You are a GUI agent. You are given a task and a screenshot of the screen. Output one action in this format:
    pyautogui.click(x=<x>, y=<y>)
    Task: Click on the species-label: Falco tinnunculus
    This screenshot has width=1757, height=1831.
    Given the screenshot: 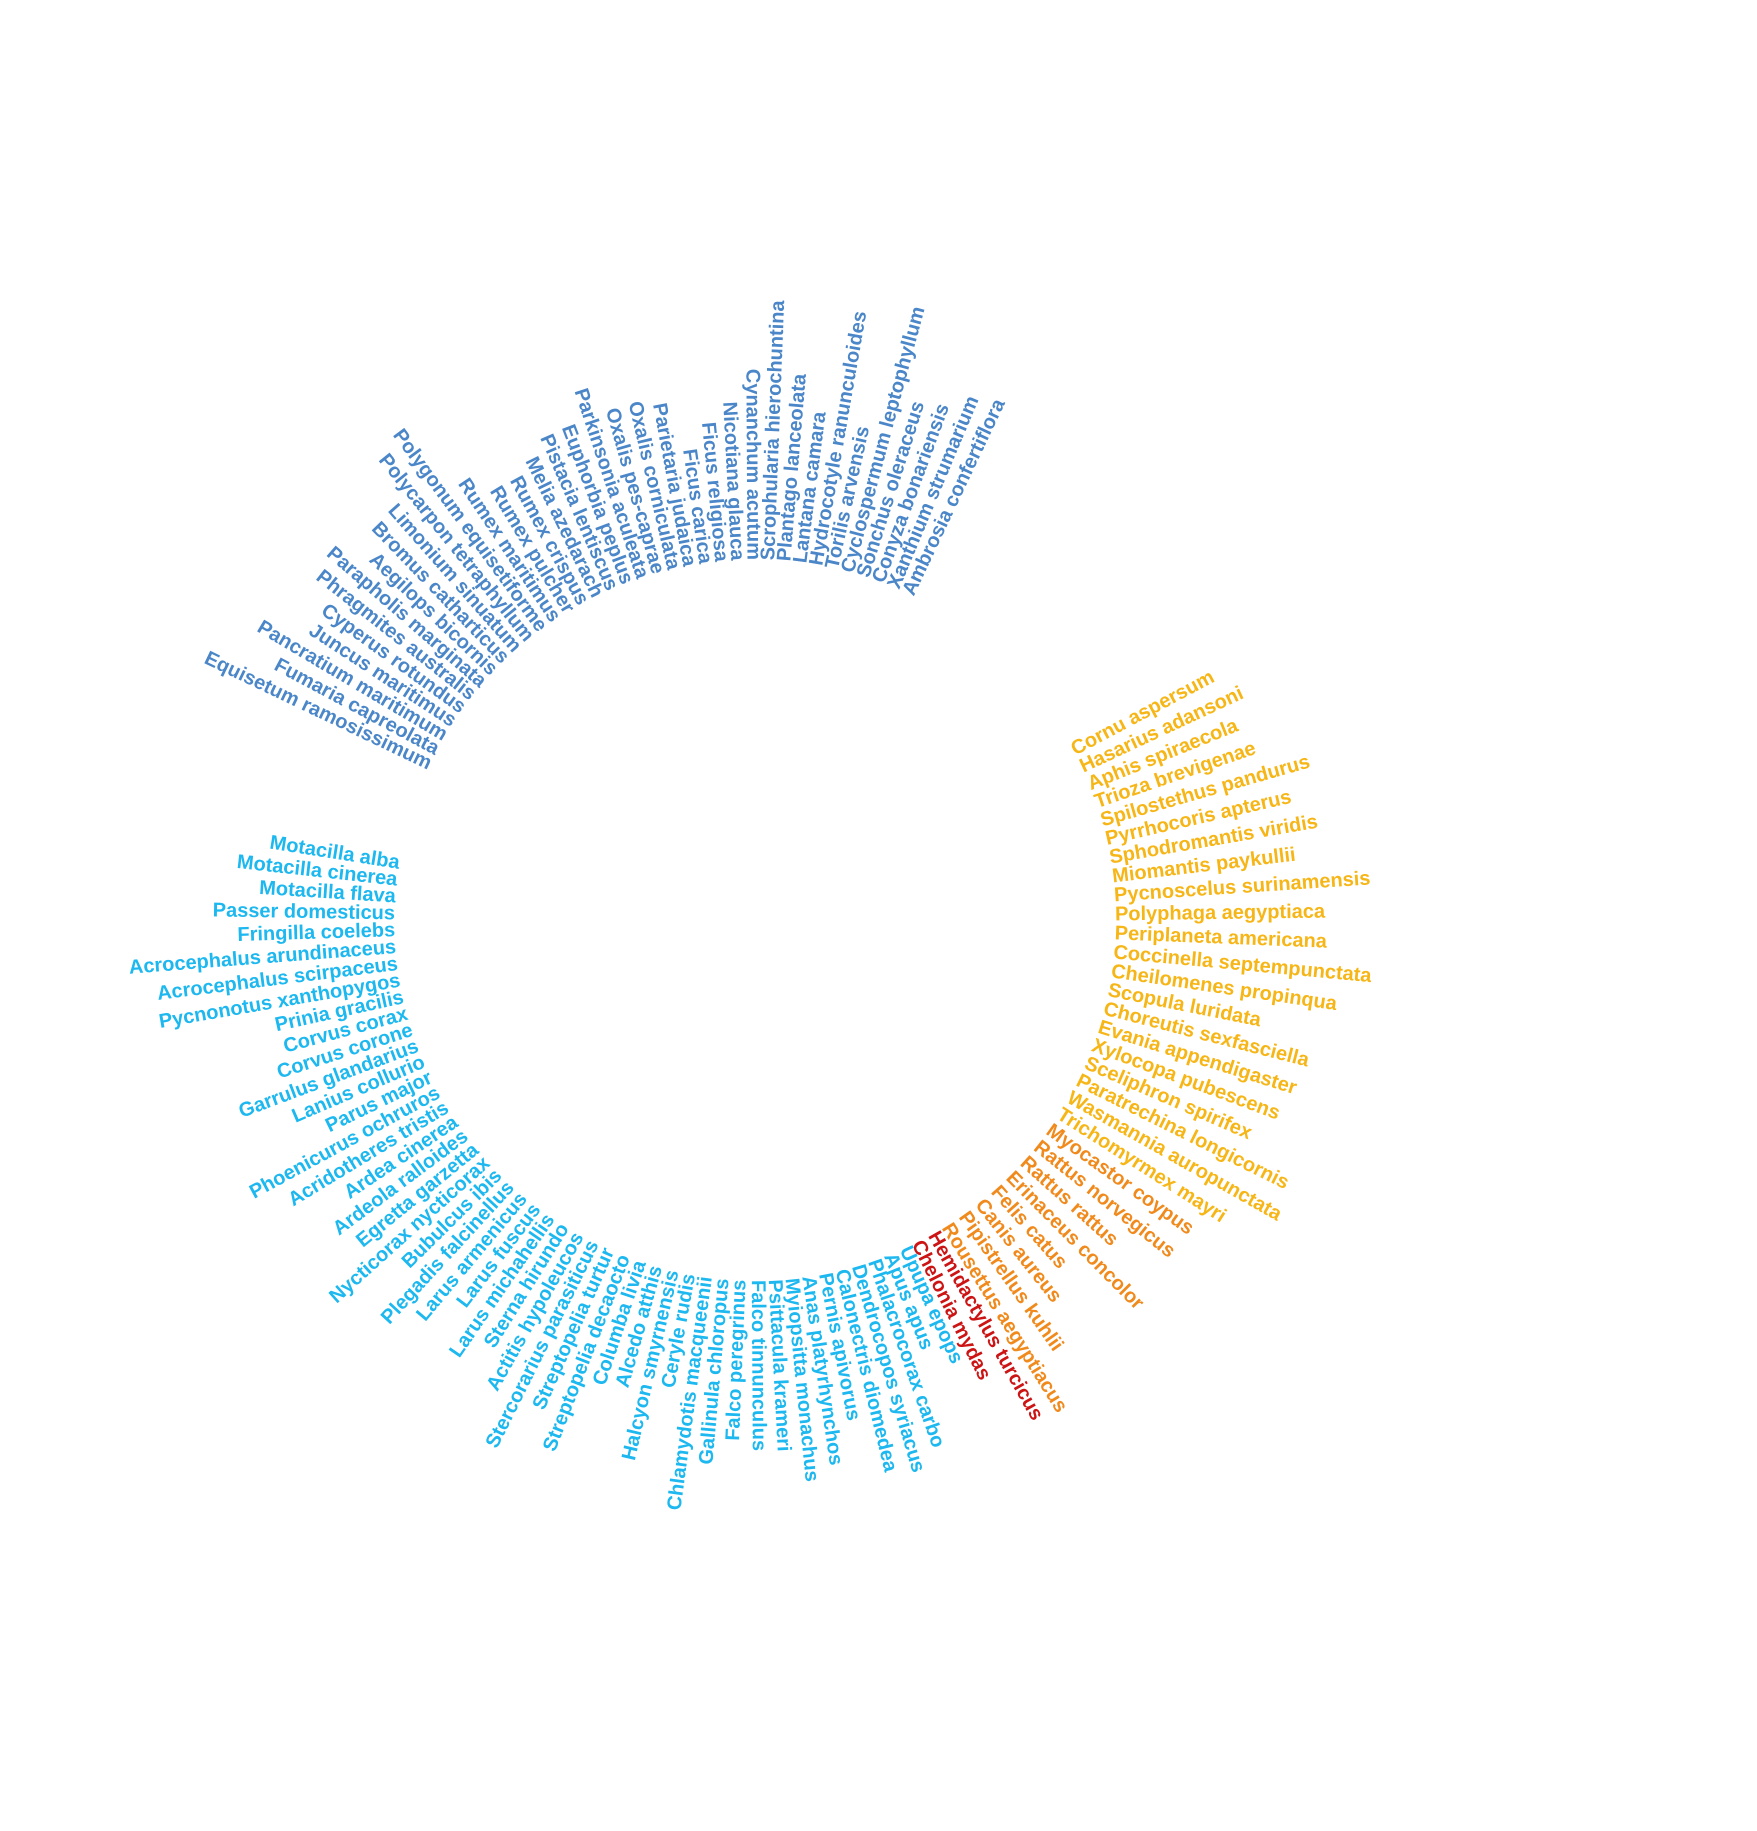 What is the action you would take?
    pyautogui.click(x=758, y=1365)
    